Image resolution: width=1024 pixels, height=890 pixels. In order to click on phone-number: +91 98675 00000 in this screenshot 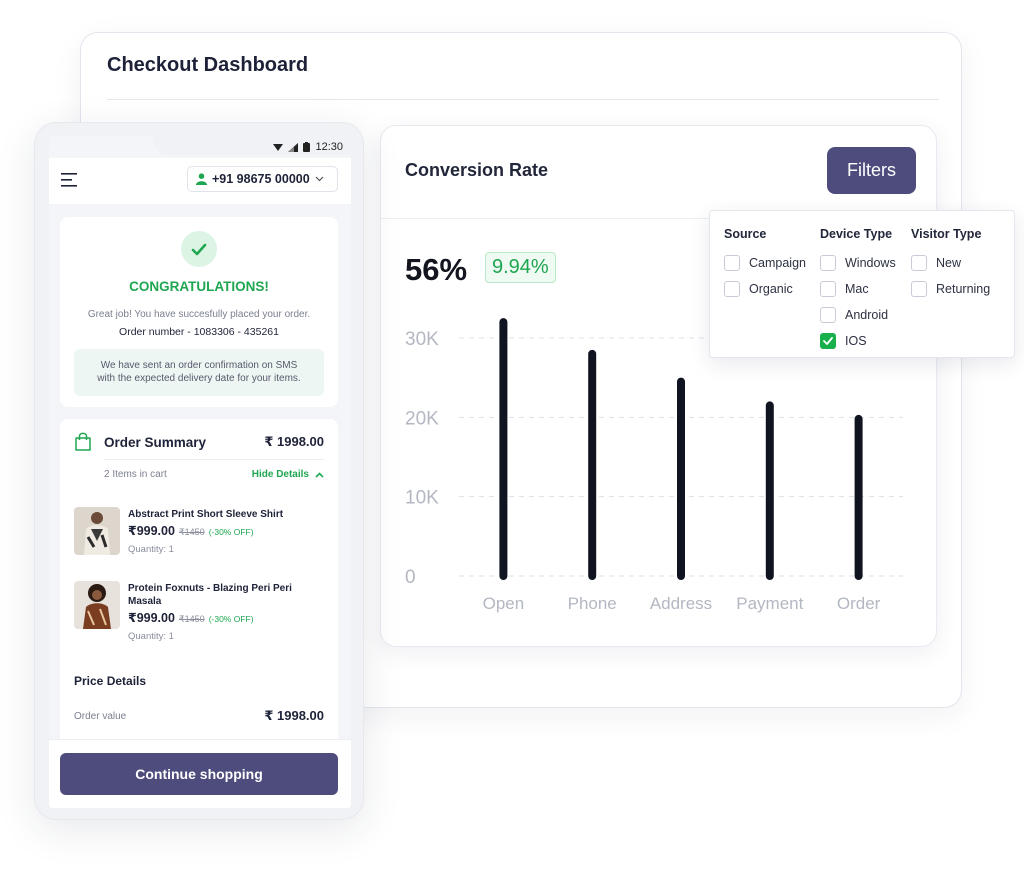, I will do `click(261, 179)`.